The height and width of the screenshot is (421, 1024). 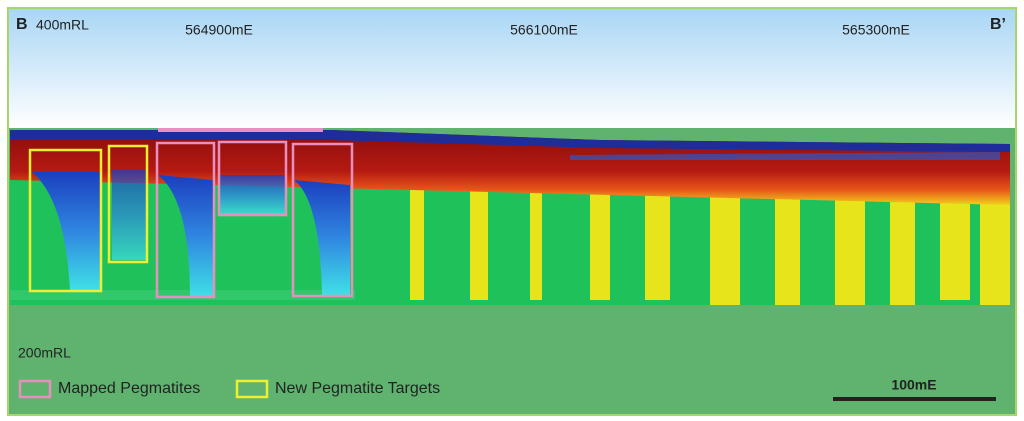 I want to click on legend-label: Mapped Pegmatites, so click(x=129, y=388).